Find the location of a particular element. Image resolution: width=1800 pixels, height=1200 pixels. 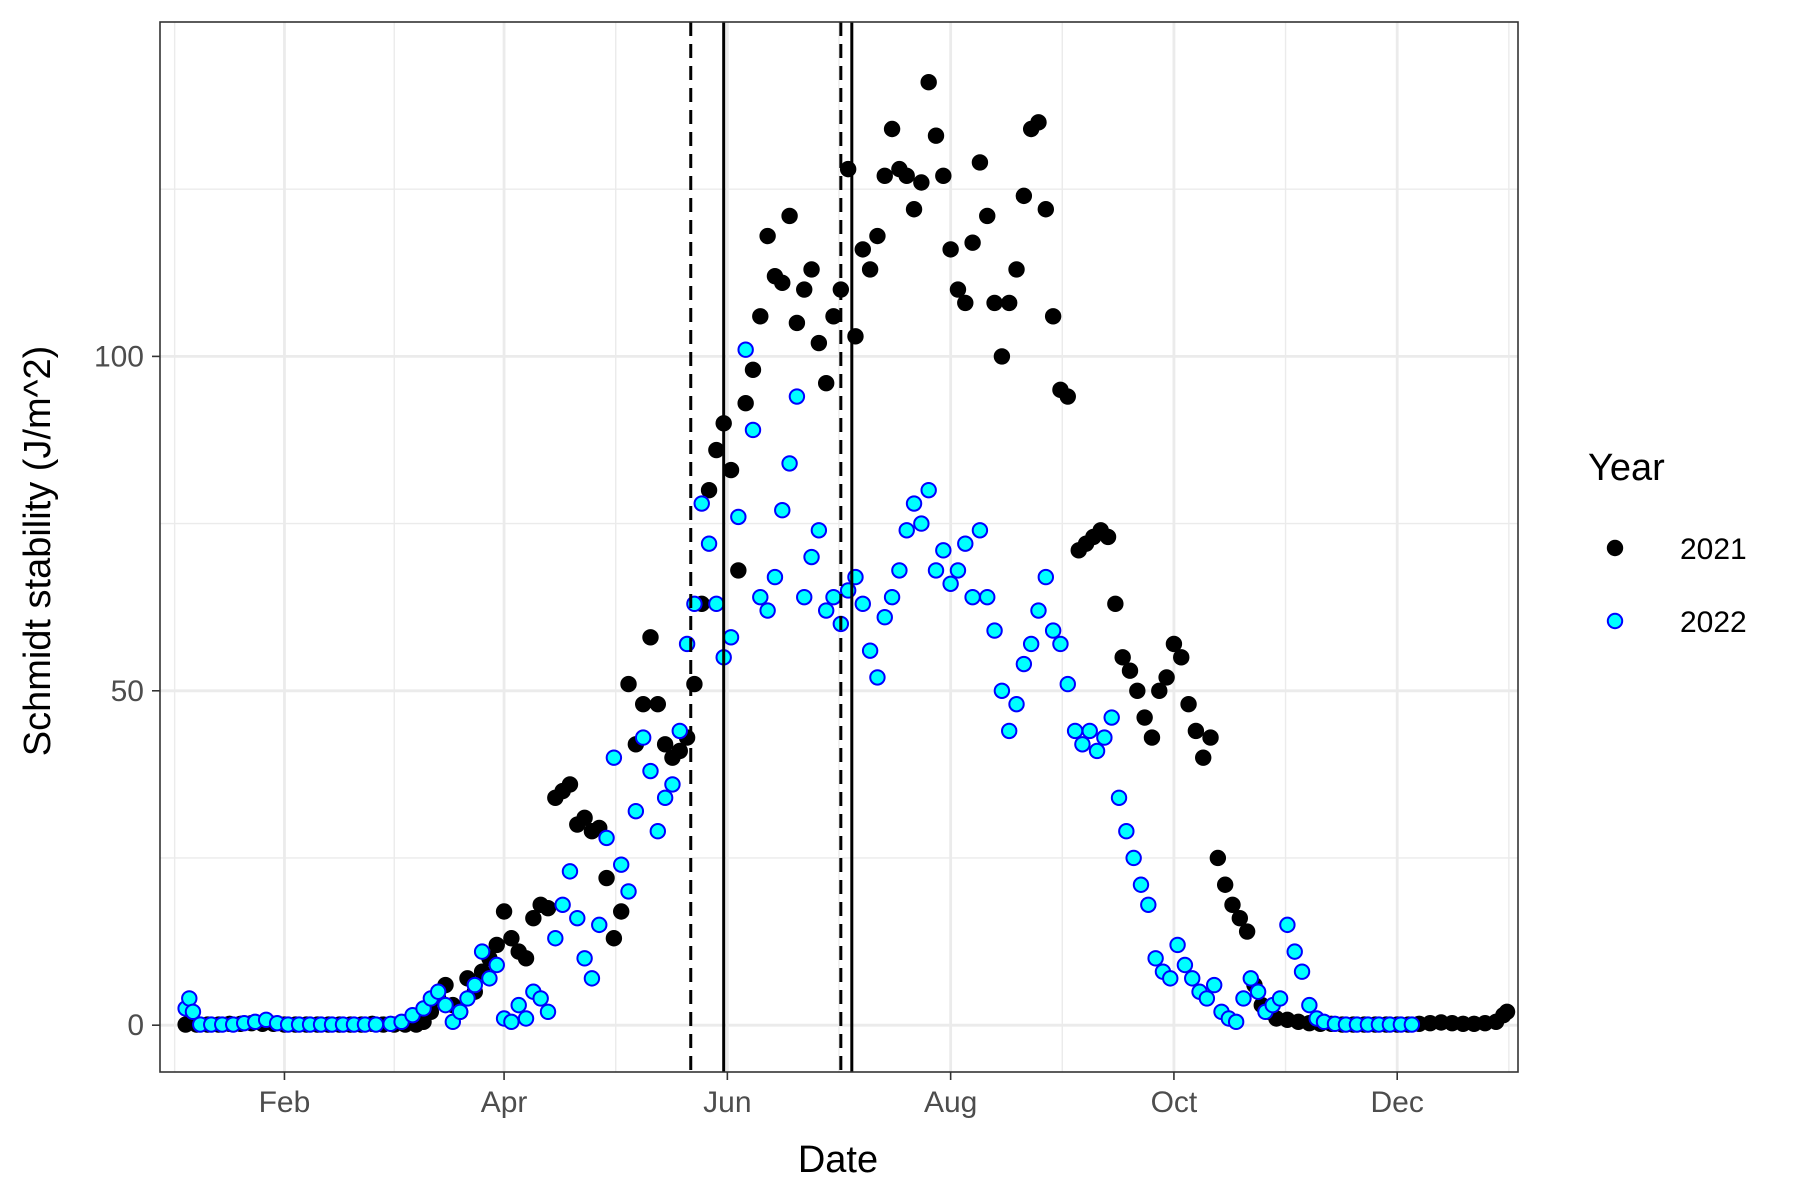

legend-title: Year is located at coordinates (1626, 468).